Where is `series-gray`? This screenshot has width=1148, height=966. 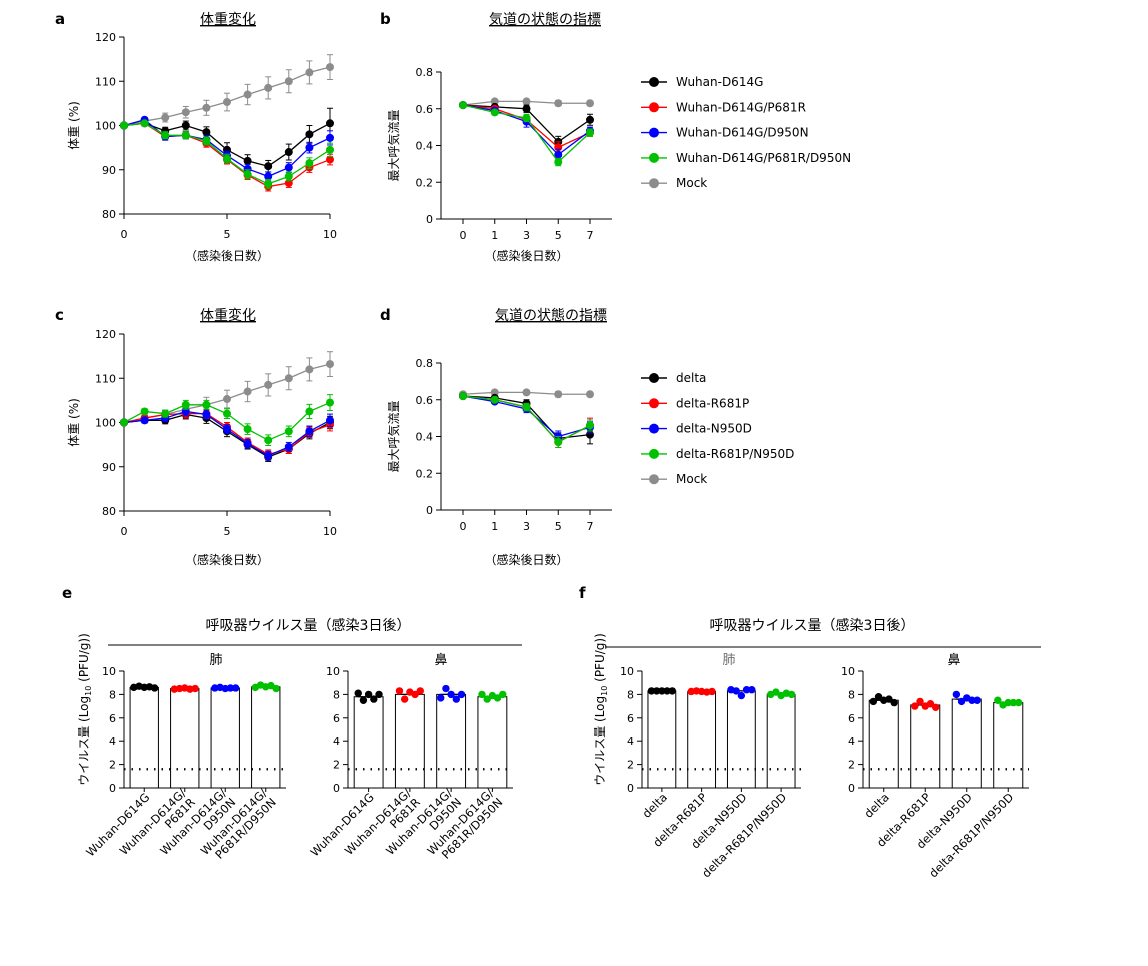
series-gray is located at coordinates (227, 92).